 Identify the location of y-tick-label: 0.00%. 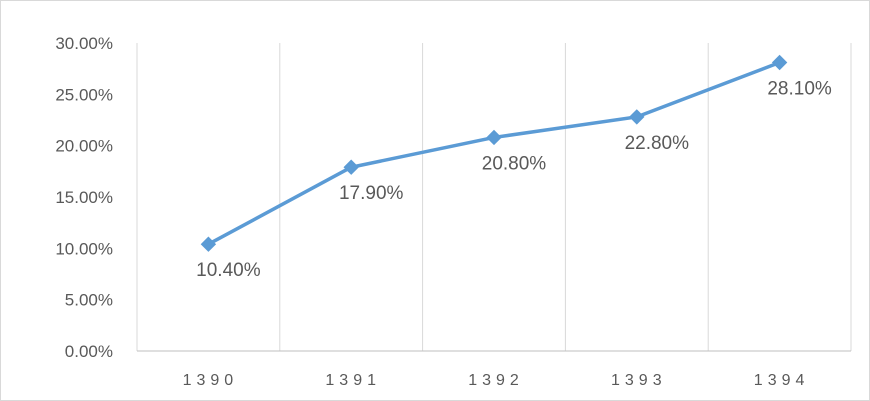
(89, 351).